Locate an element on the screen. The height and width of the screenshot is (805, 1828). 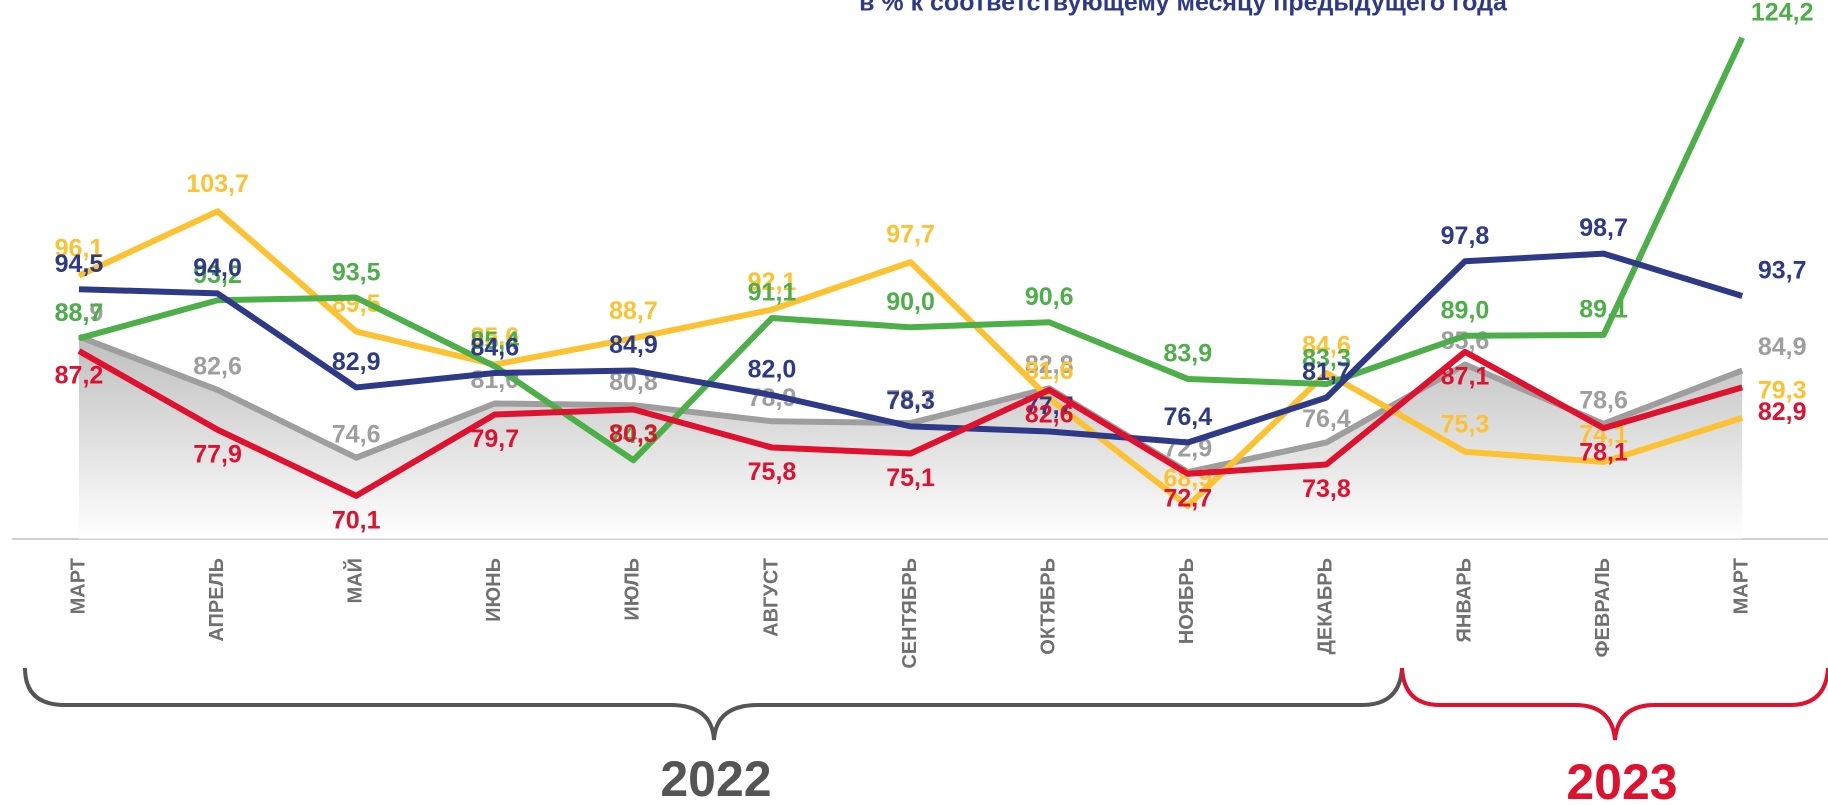
data-label: 80,3 is located at coordinates (633, 434).